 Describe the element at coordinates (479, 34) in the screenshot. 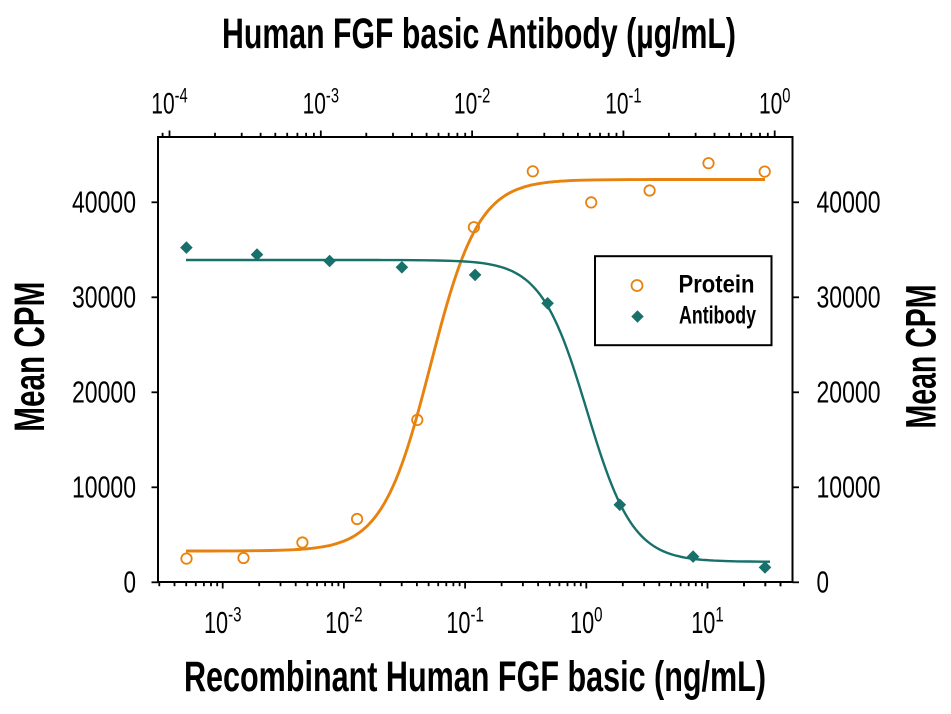

I see `svg-text:Human FGF basic Antibody (µg/m: Human FGF basic Antibody (µg/mL)` at that location.